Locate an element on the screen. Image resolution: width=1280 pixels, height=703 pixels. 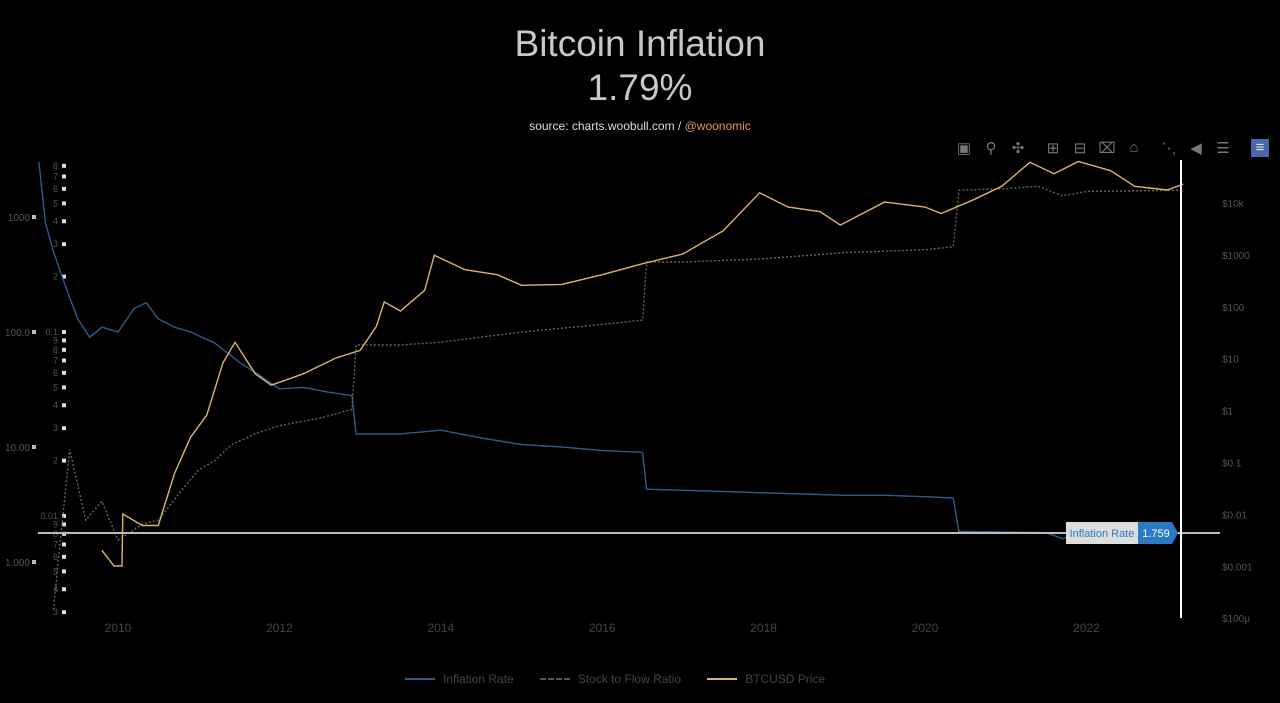
y-right-tick-label: $0.1 is located at coordinates (1232, 464).